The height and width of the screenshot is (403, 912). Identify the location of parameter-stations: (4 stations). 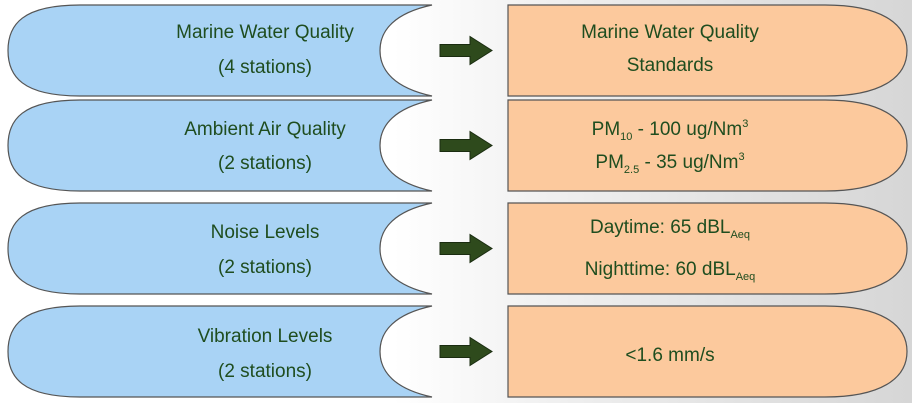
(265, 67).